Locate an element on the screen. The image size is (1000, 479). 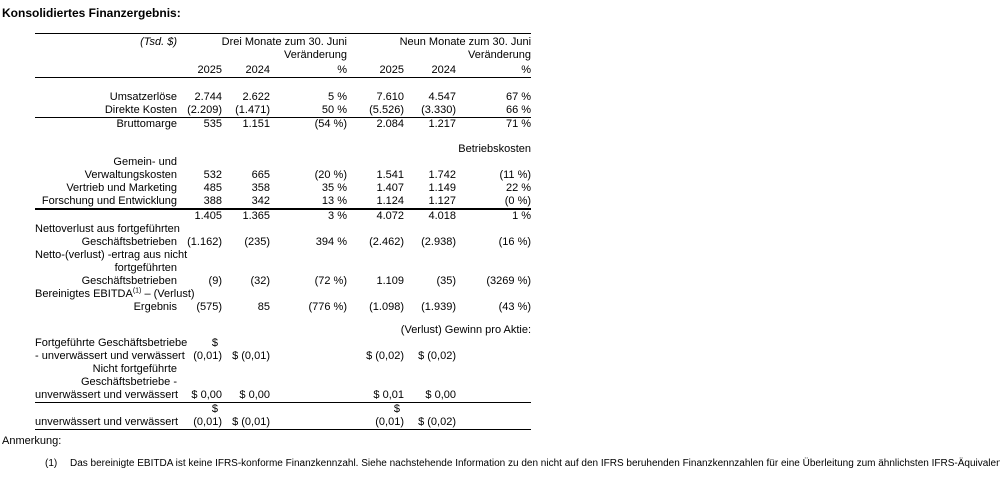
cell-label is located at coordinates (106, 216).